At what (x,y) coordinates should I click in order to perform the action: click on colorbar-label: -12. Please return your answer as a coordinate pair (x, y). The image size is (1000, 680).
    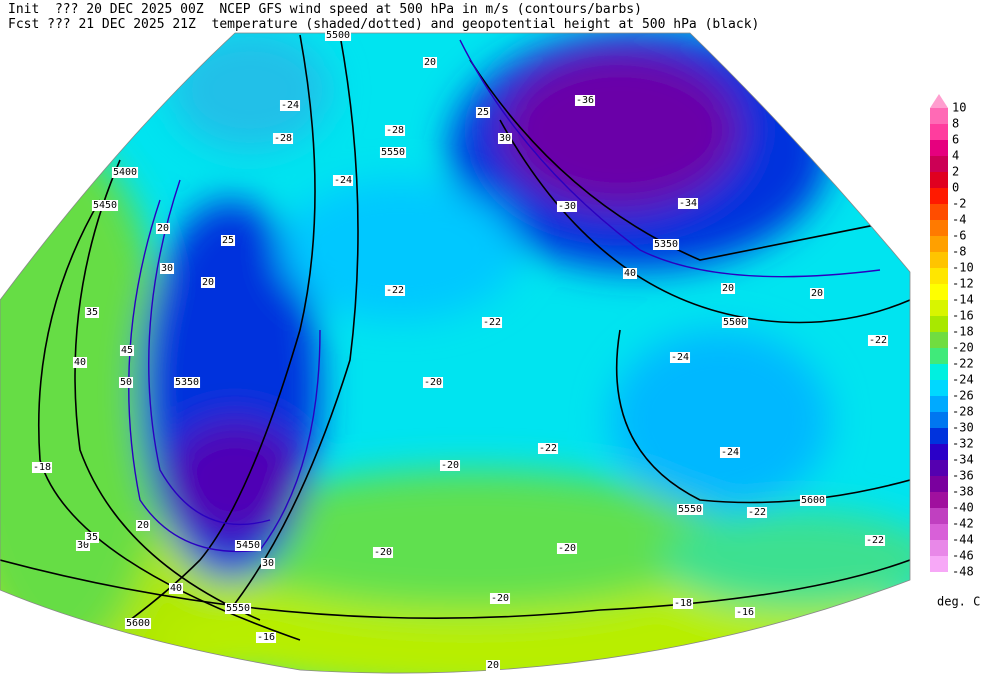
    Looking at the image, I should click on (963, 284).